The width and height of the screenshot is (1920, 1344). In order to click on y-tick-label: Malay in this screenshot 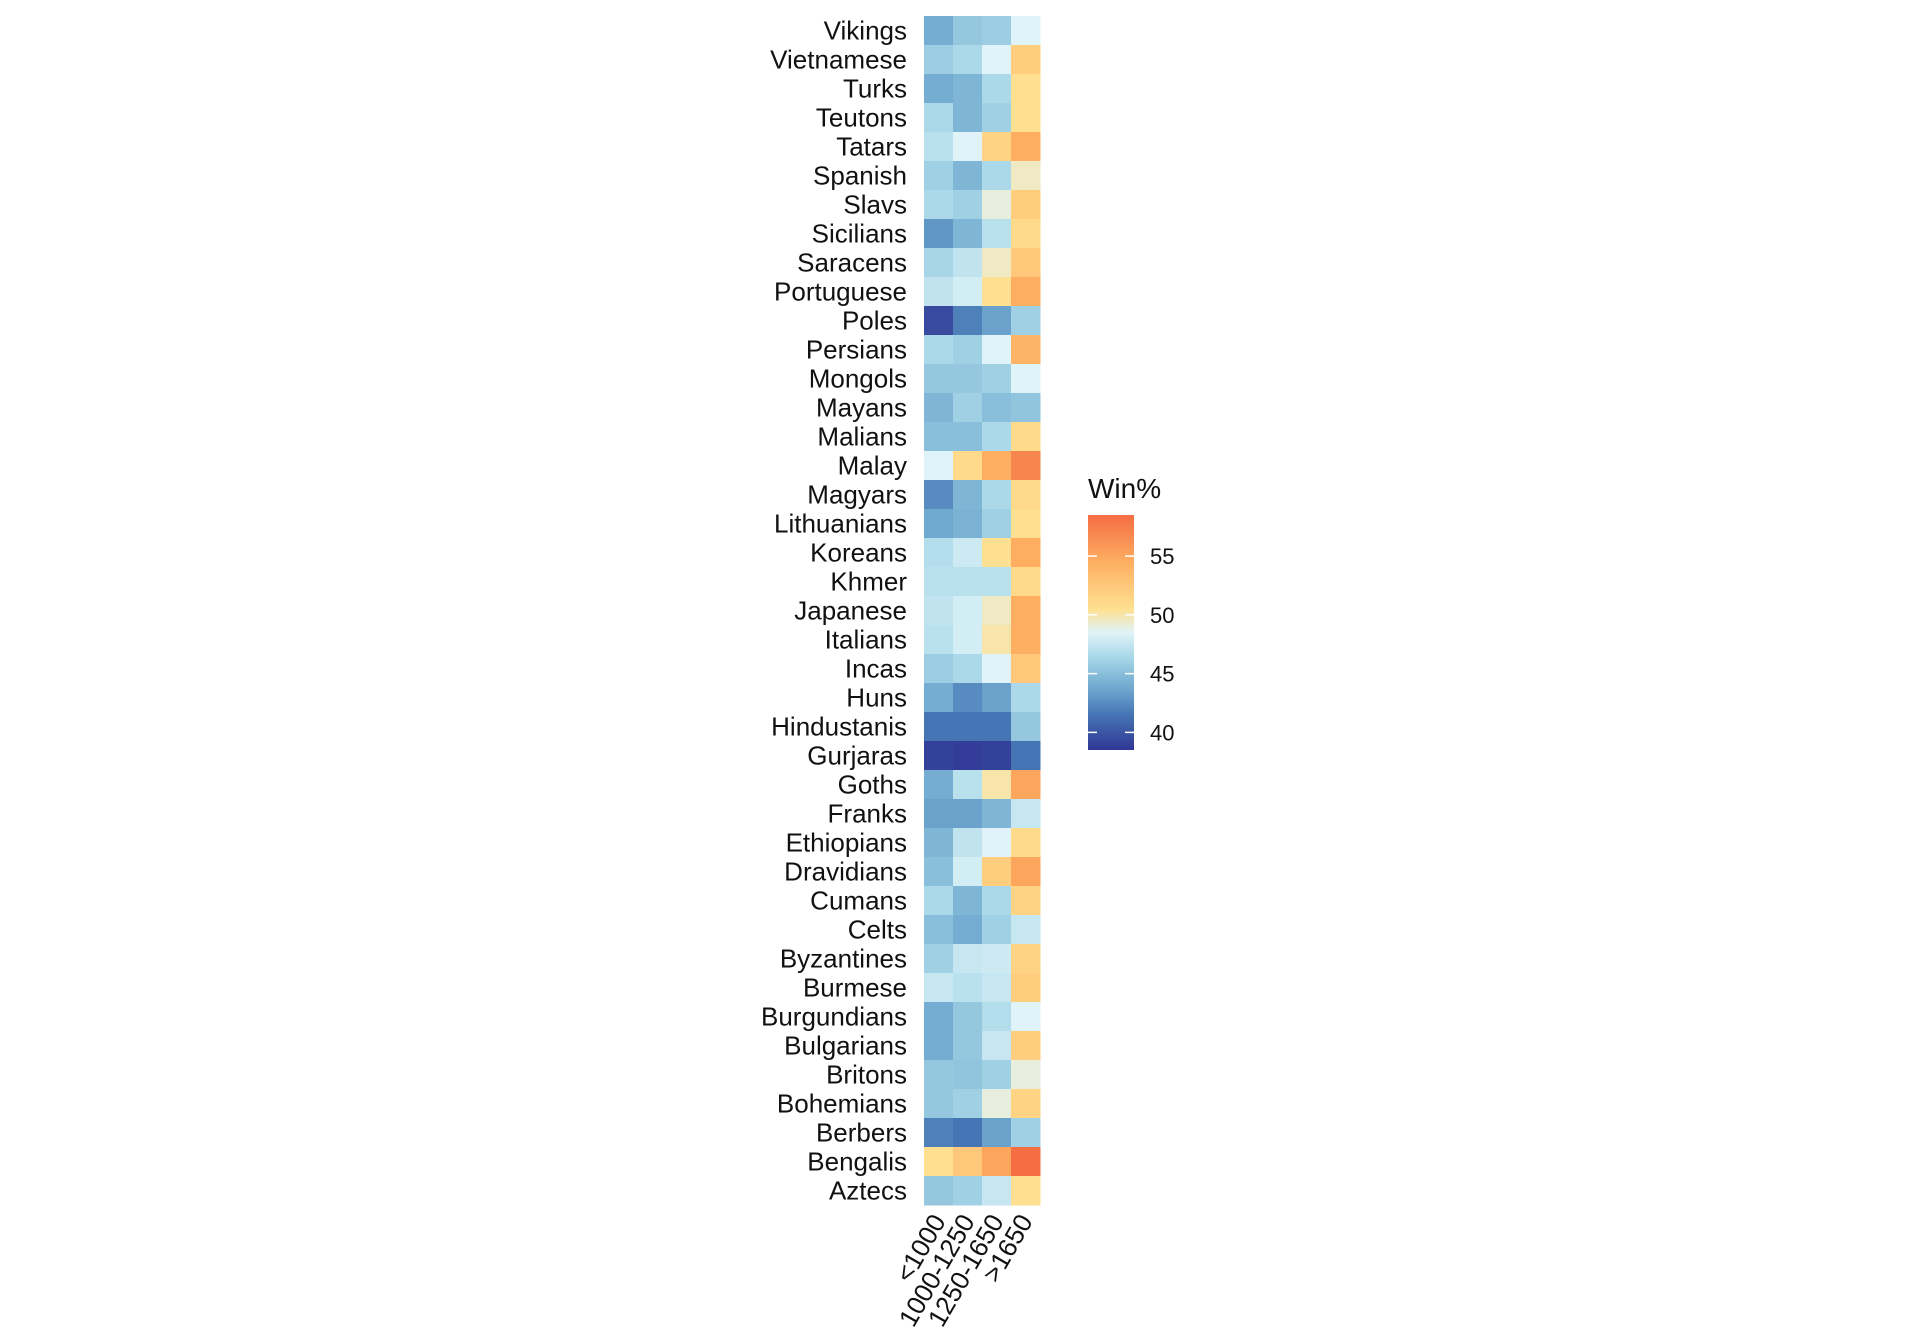, I will do `click(872, 466)`.